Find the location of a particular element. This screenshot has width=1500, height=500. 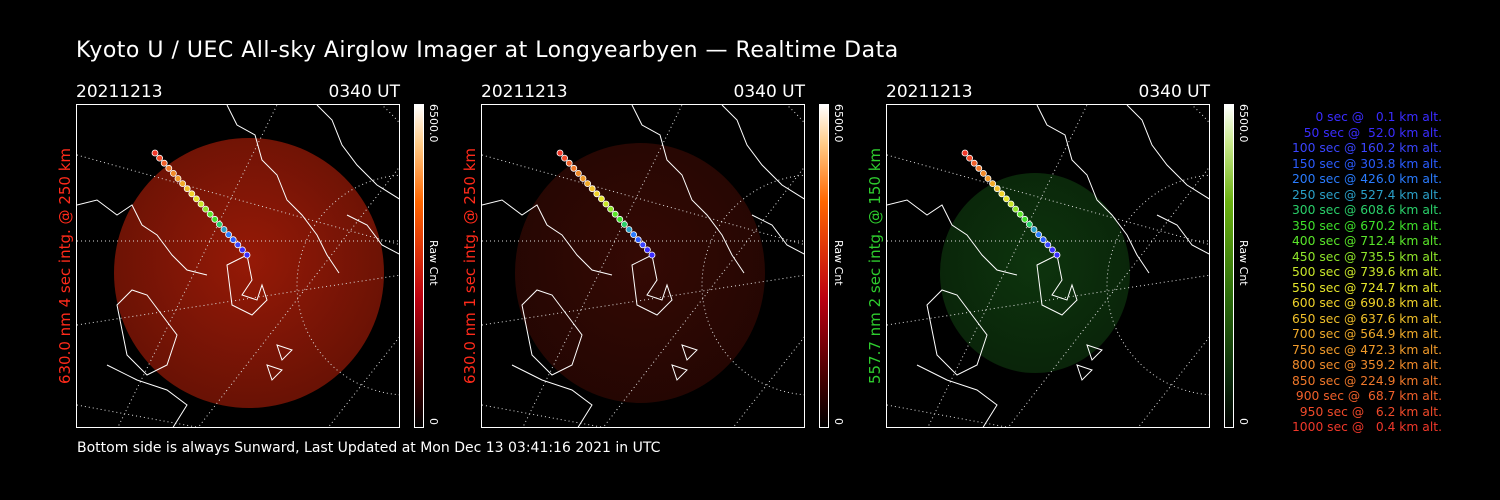

panel-3-map is located at coordinates (1048, 266).